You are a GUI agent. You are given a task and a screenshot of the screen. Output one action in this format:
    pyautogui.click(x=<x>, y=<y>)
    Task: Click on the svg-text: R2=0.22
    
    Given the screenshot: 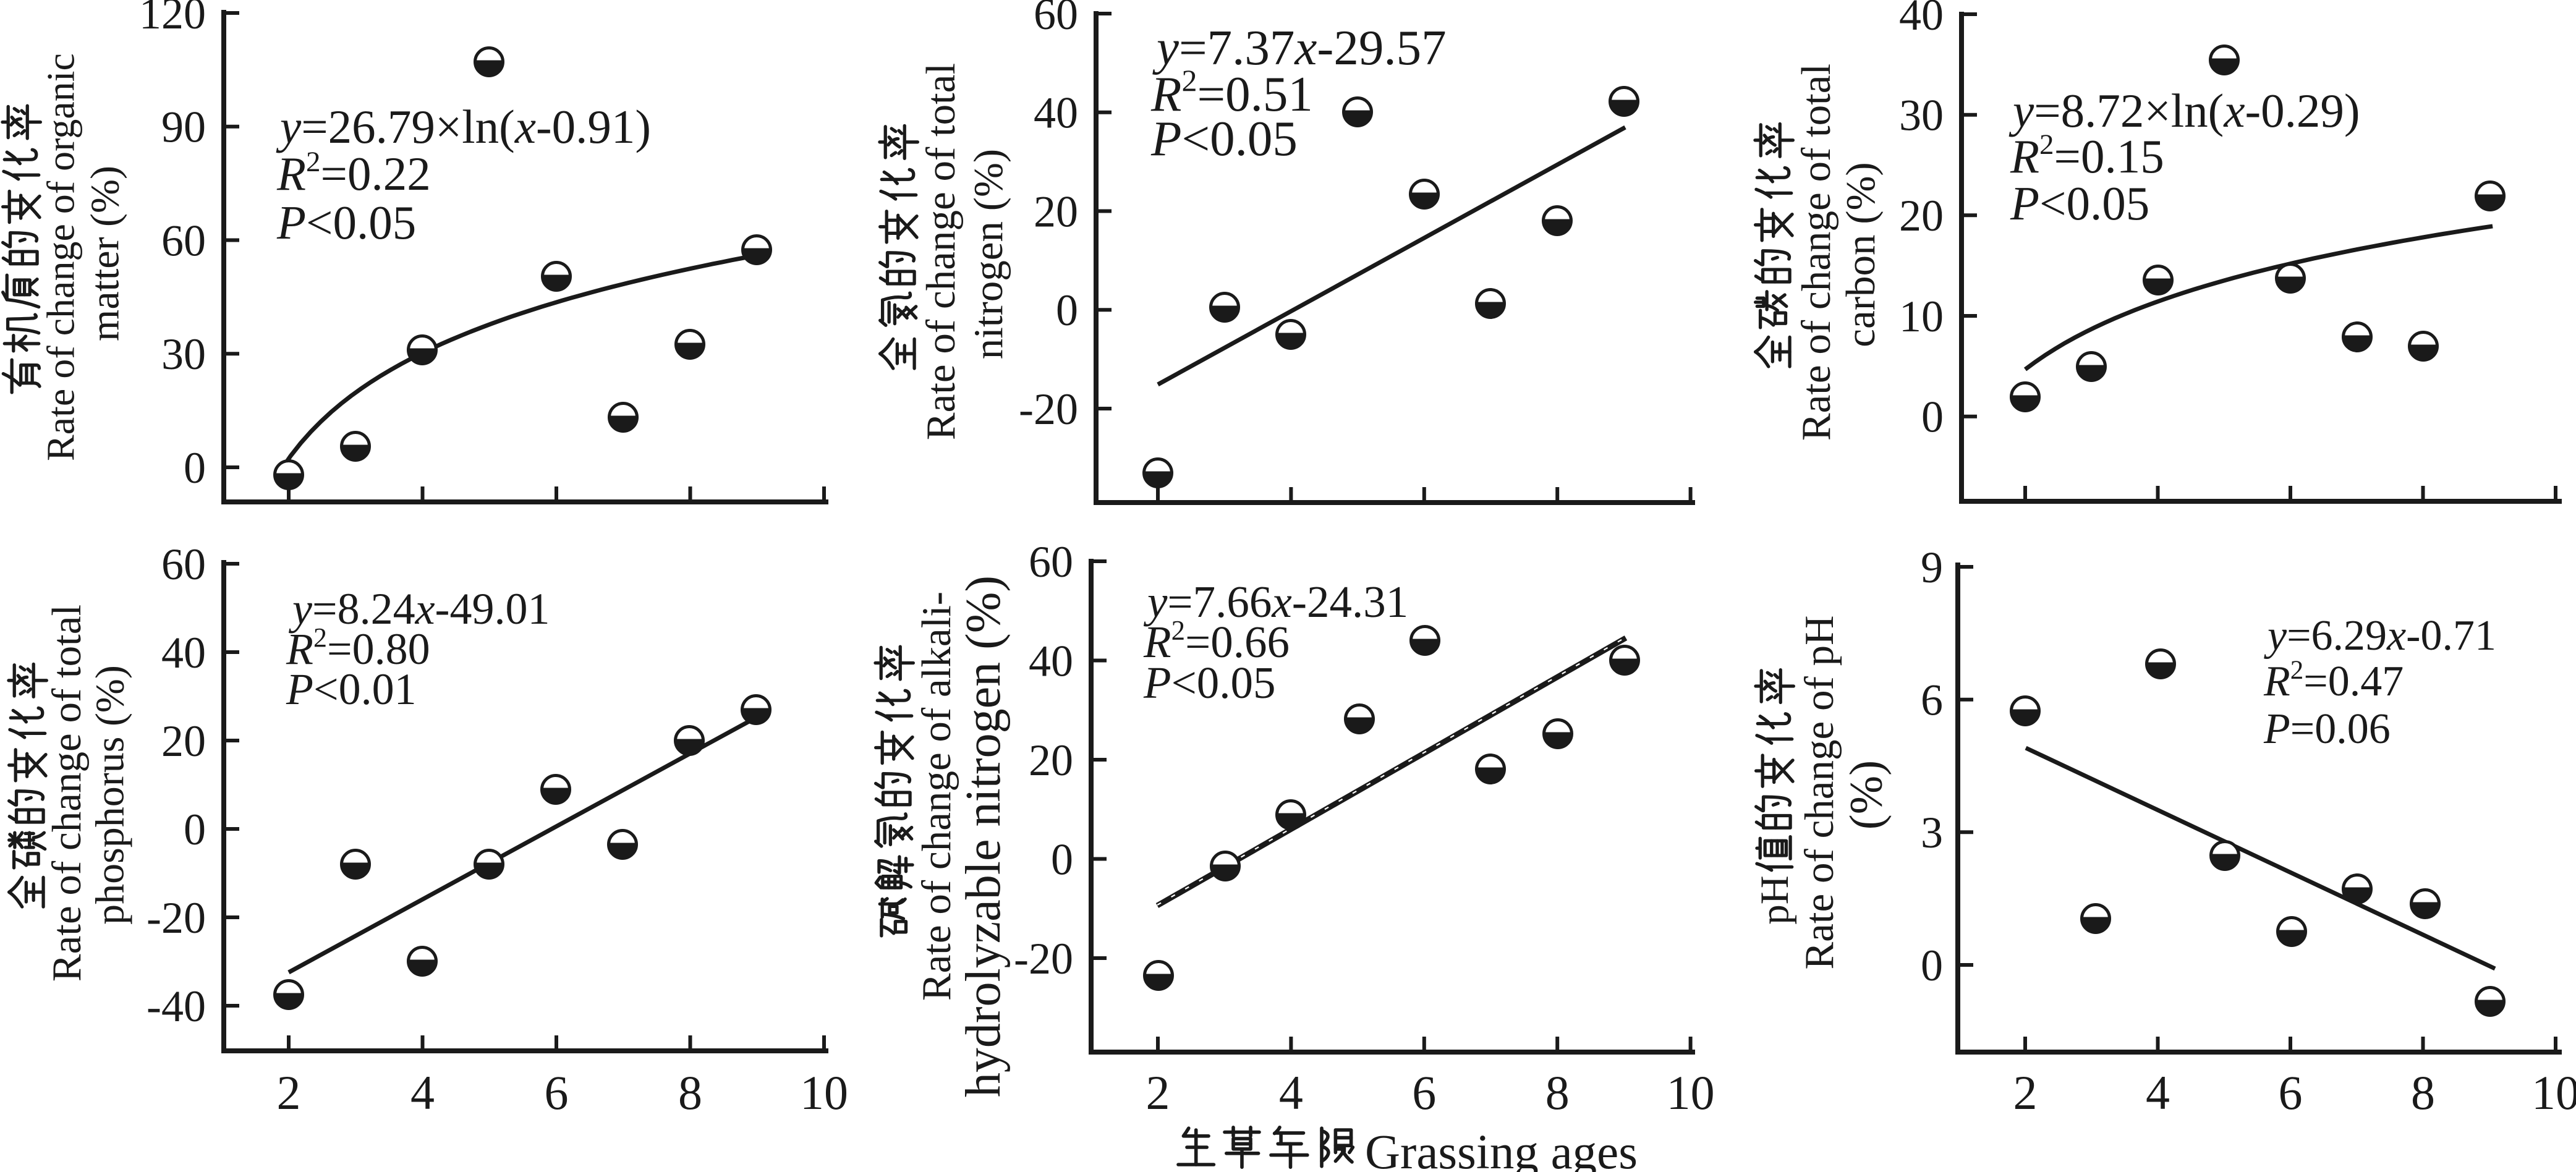 What is the action you would take?
    pyautogui.click(x=353, y=173)
    